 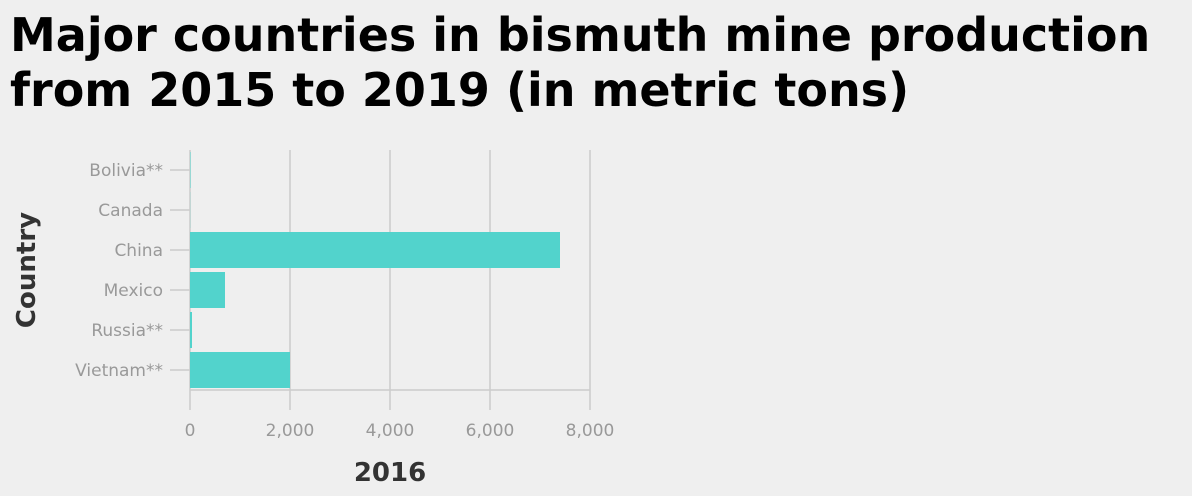 What do you see at coordinates (390, 431) in the screenshot?
I see `x-tick-label: 4,000` at bounding box center [390, 431].